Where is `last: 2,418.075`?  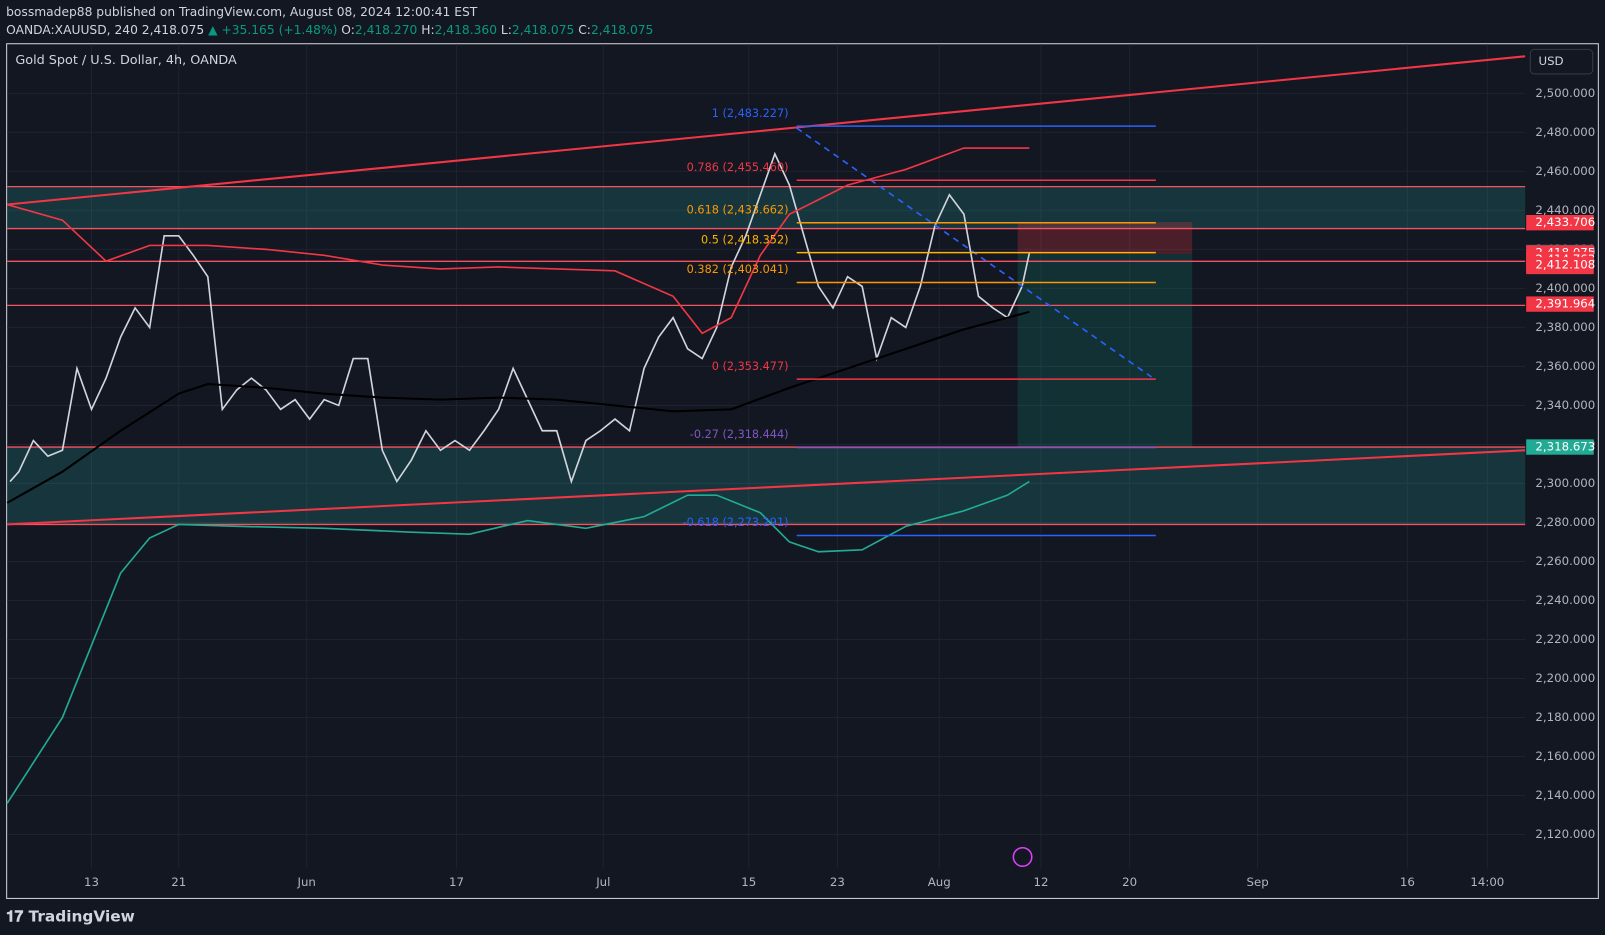
last: 2,418.075 is located at coordinates (173, 29).